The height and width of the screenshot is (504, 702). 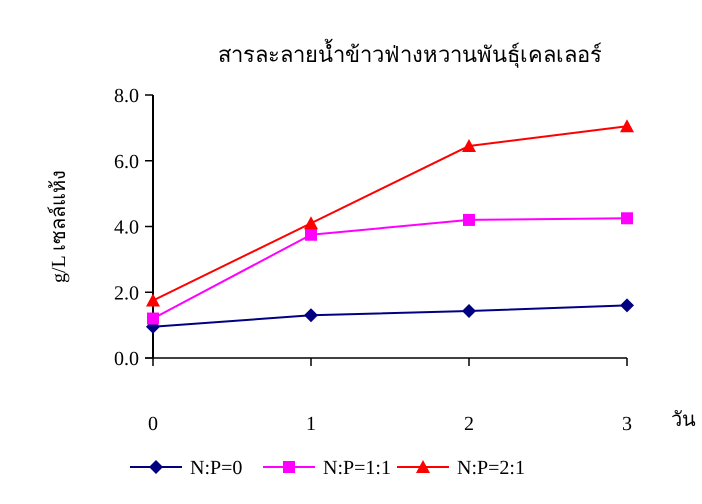 I want to click on legend-label: N:P=1:1, so click(x=357, y=468).